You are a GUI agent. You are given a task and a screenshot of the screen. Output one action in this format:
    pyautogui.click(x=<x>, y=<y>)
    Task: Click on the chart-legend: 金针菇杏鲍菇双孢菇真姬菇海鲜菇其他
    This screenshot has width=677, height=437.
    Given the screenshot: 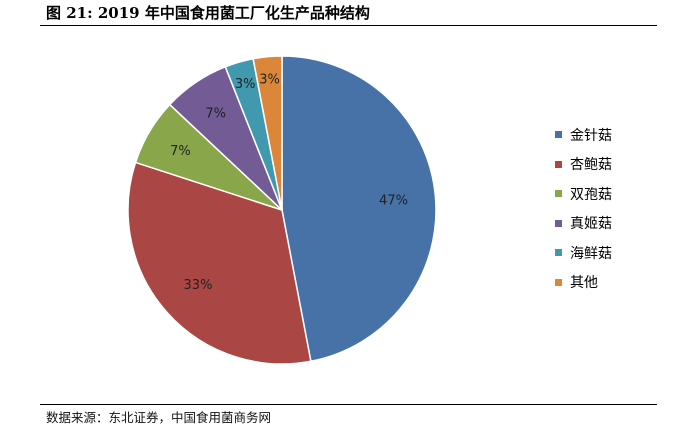 What is the action you would take?
    pyautogui.click(x=583, y=208)
    